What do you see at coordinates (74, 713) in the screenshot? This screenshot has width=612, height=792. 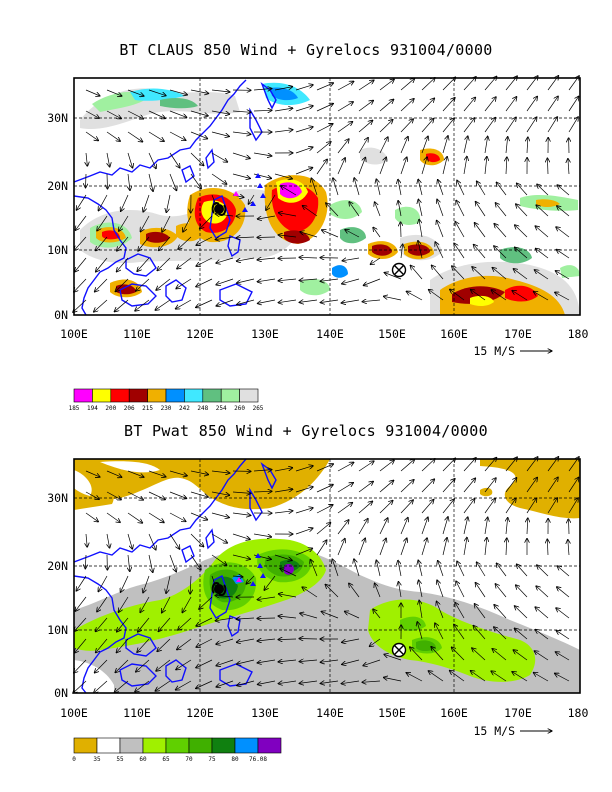 I see `map2-lon-label: 100E` at bounding box center [74, 713].